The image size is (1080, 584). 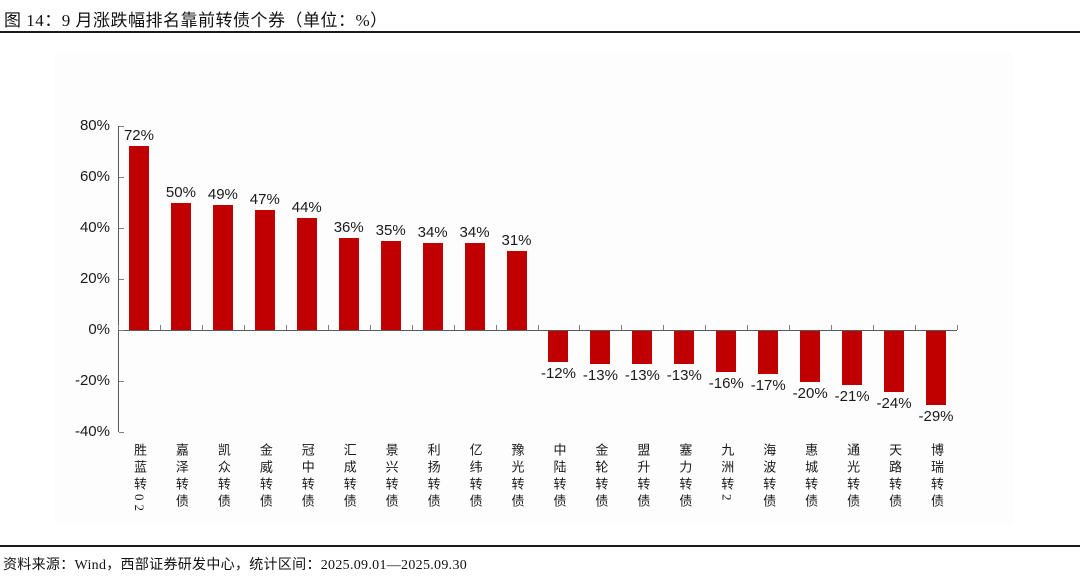 I want to click on category-label: 盟升转债, so click(x=643, y=477).